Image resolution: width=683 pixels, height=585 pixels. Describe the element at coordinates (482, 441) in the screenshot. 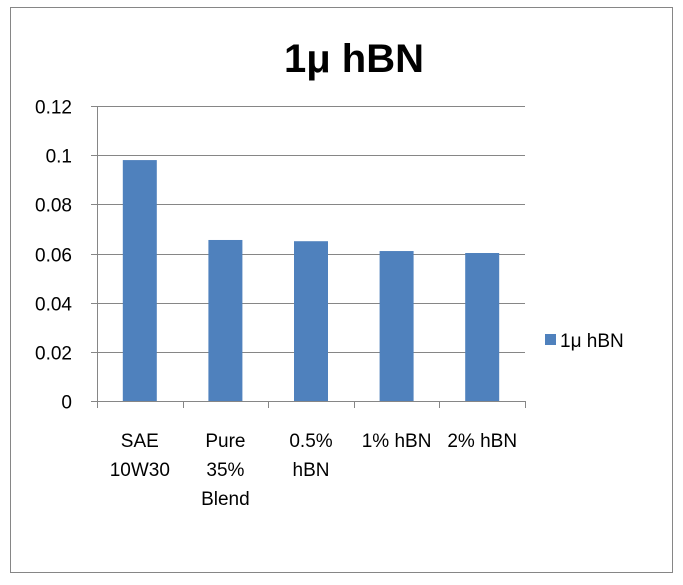

I see `x-tick-label: 2% hBN` at that location.